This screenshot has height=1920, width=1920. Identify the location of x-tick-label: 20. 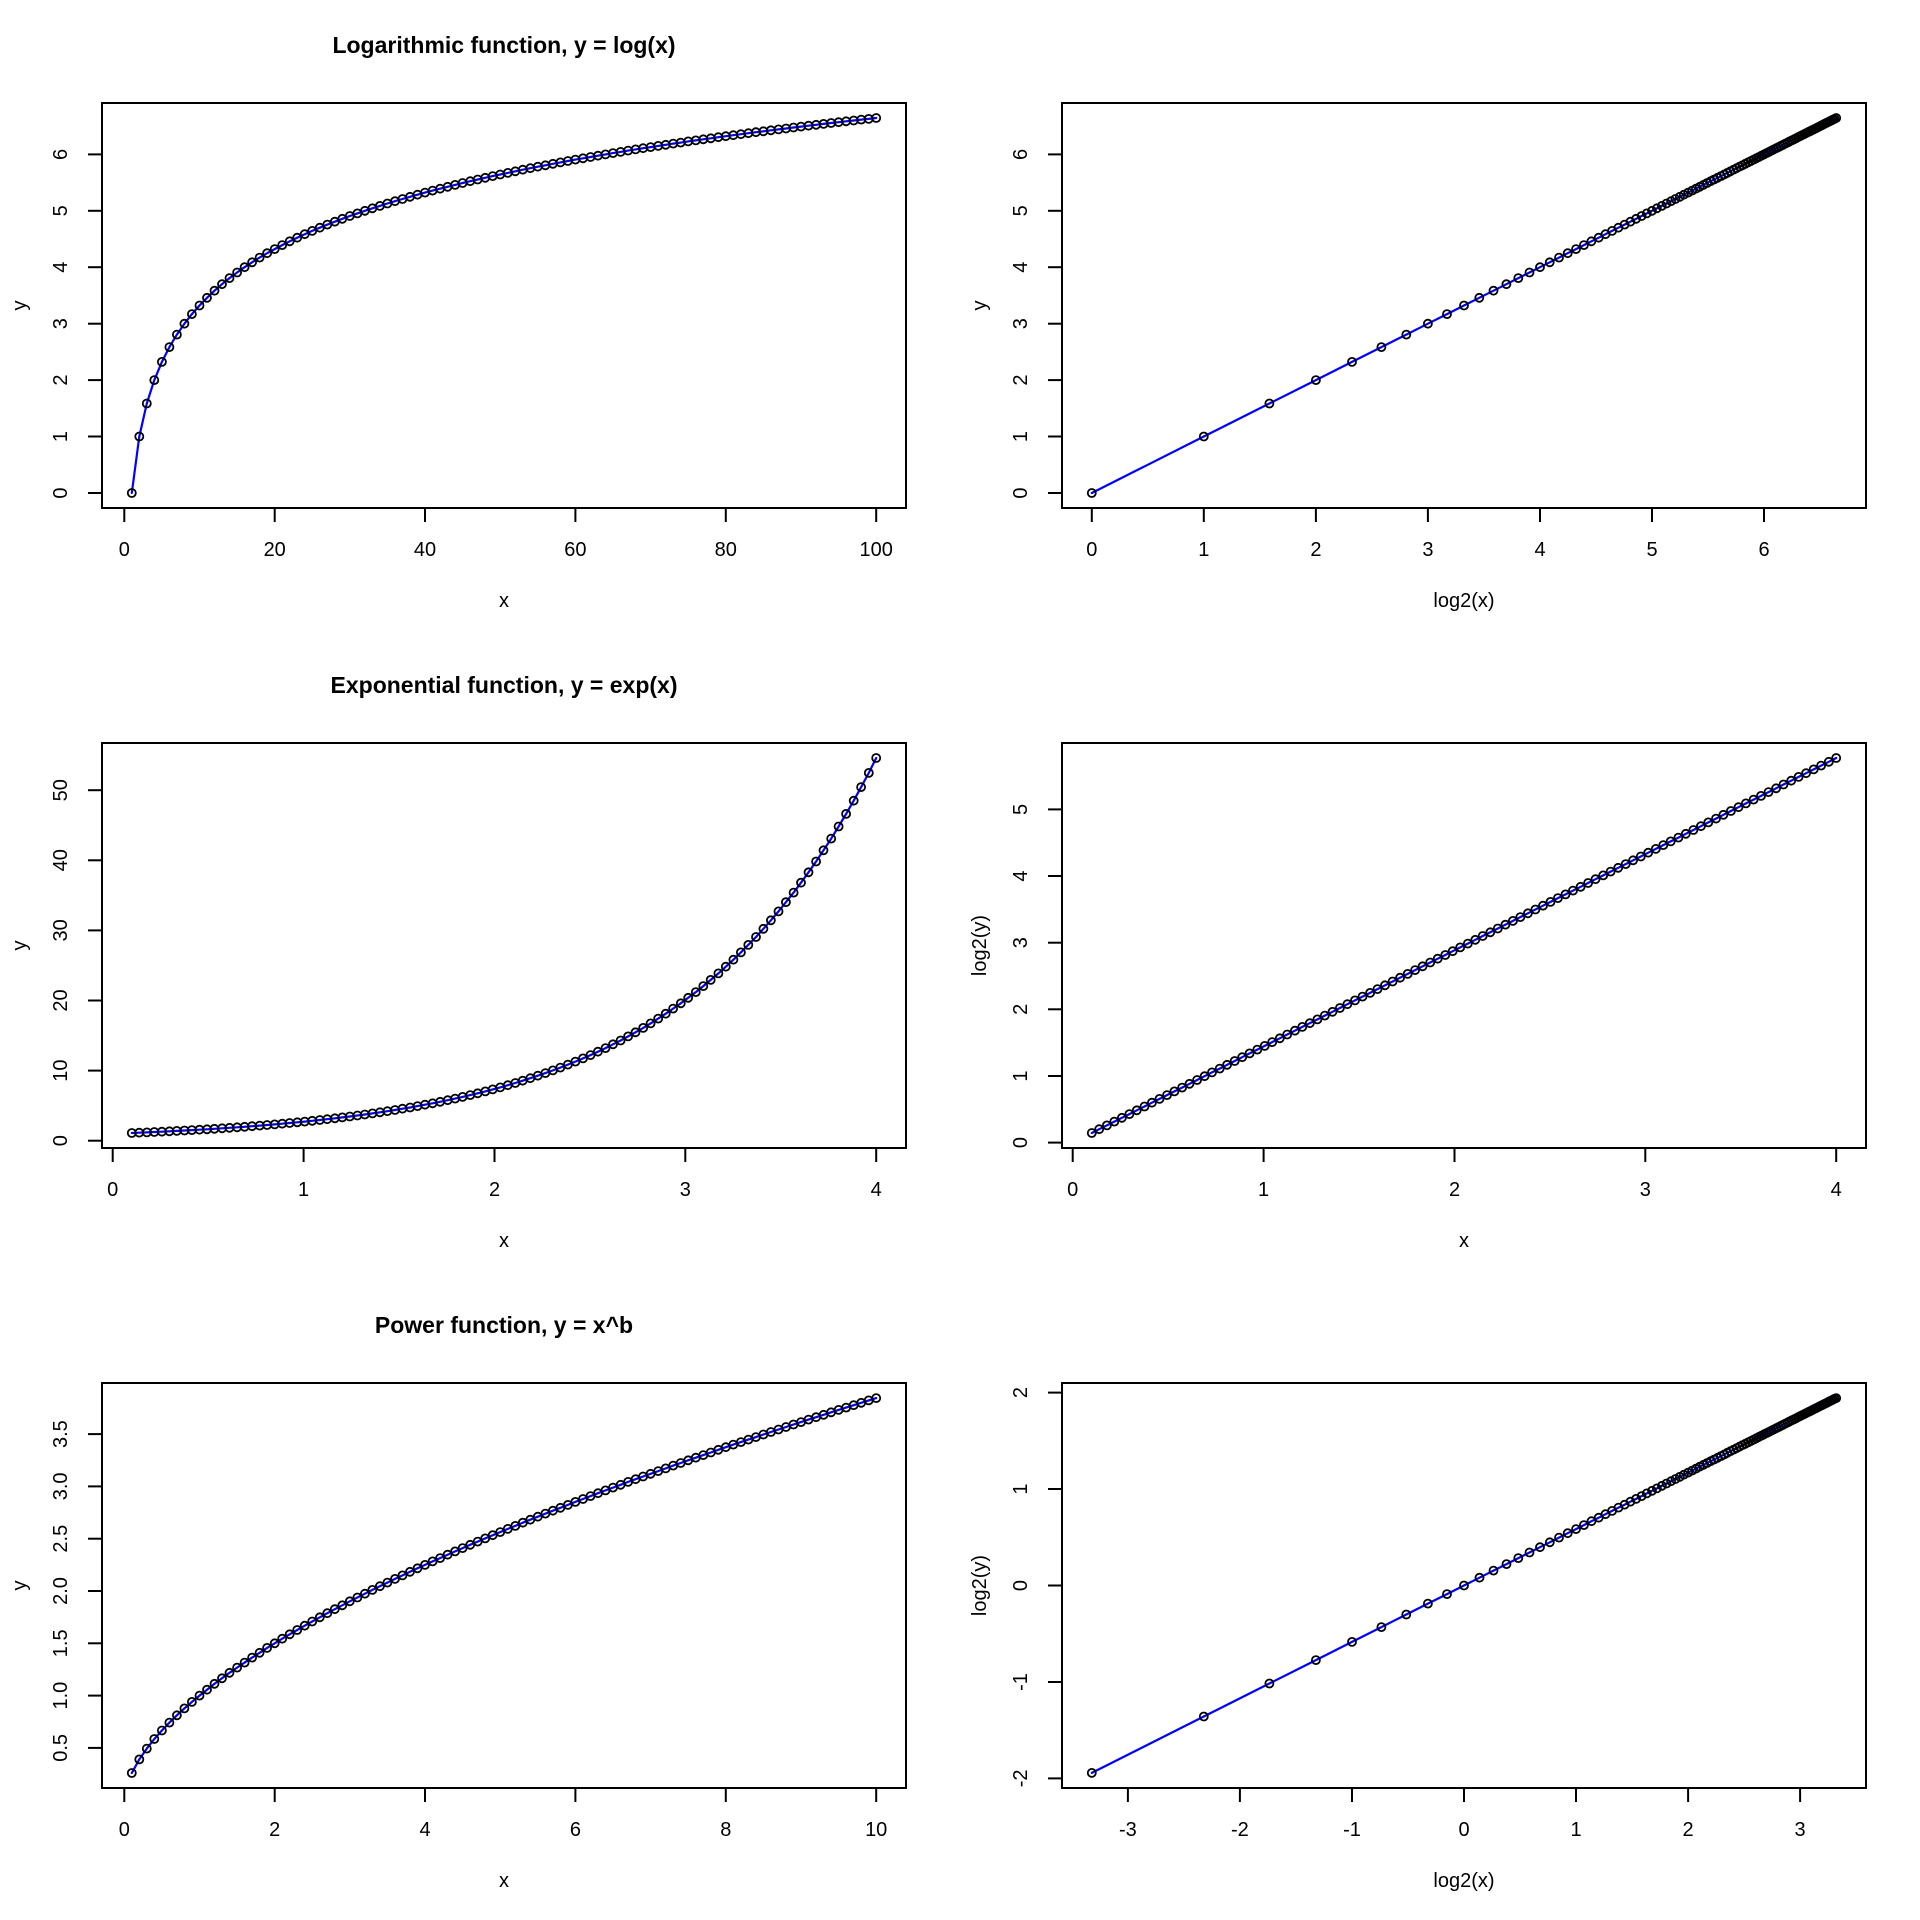
(275, 550).